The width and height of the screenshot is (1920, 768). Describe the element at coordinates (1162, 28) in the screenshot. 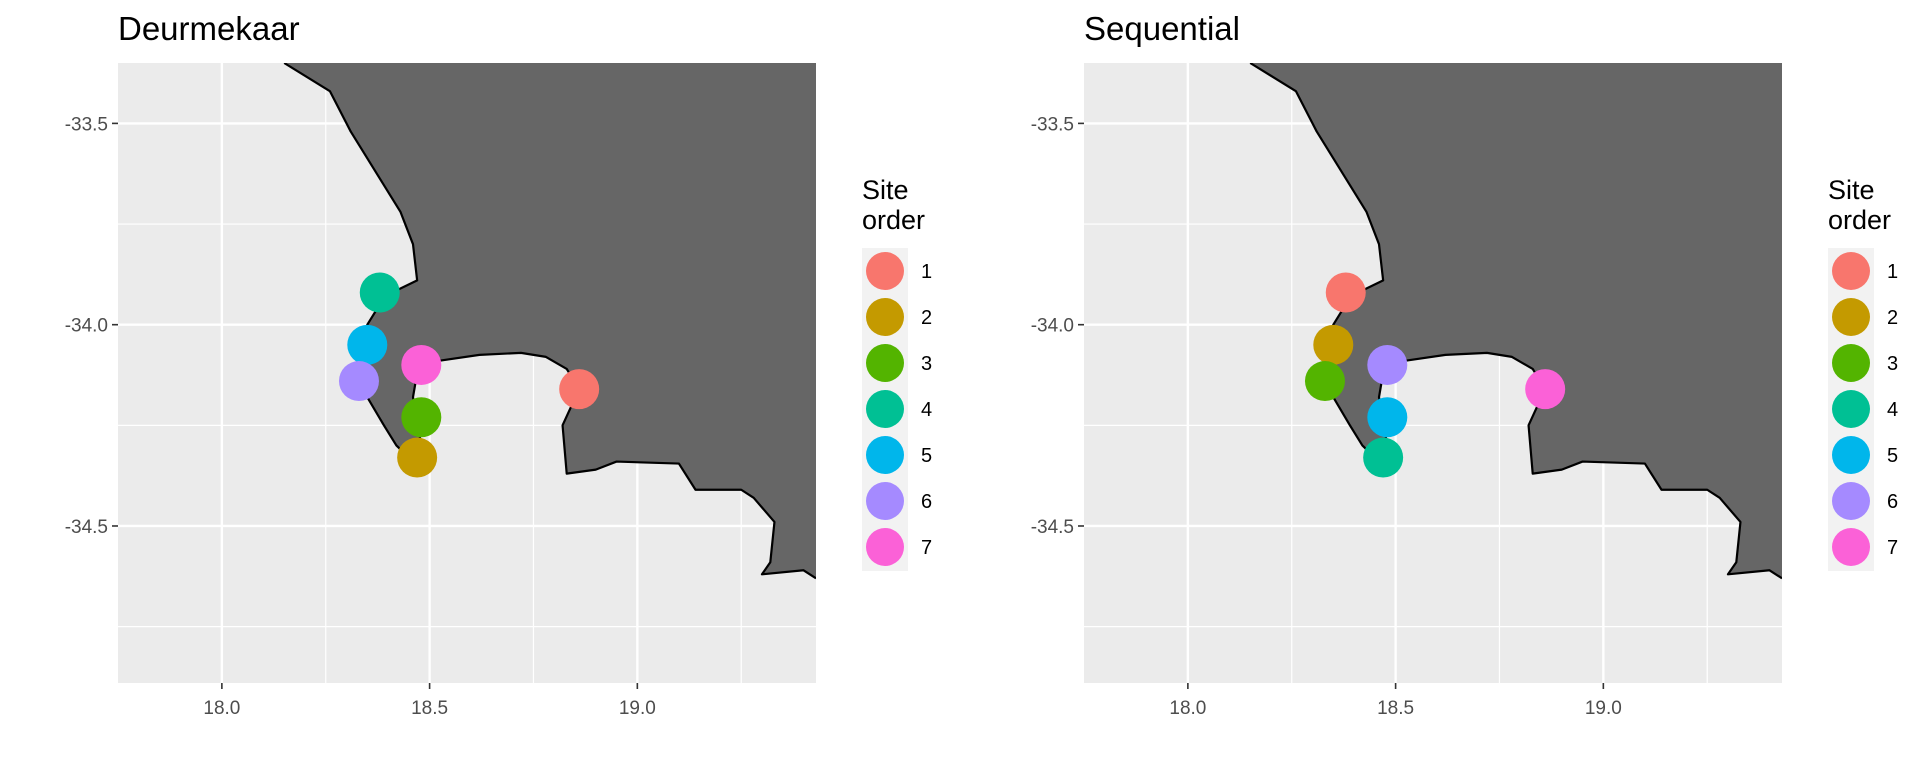

I see `panel-title: Sequential` at that location.